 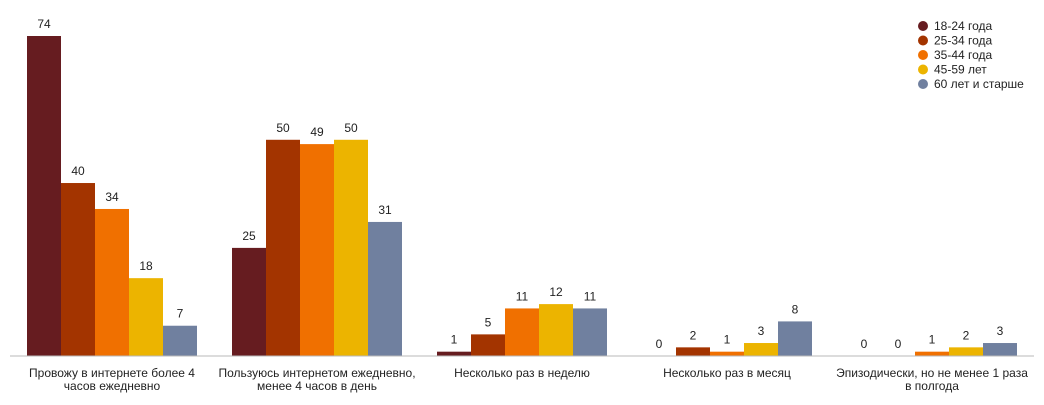 I want to click on category-label-2-line-2: менее 4 часов в день, so click(x=317, y=386).